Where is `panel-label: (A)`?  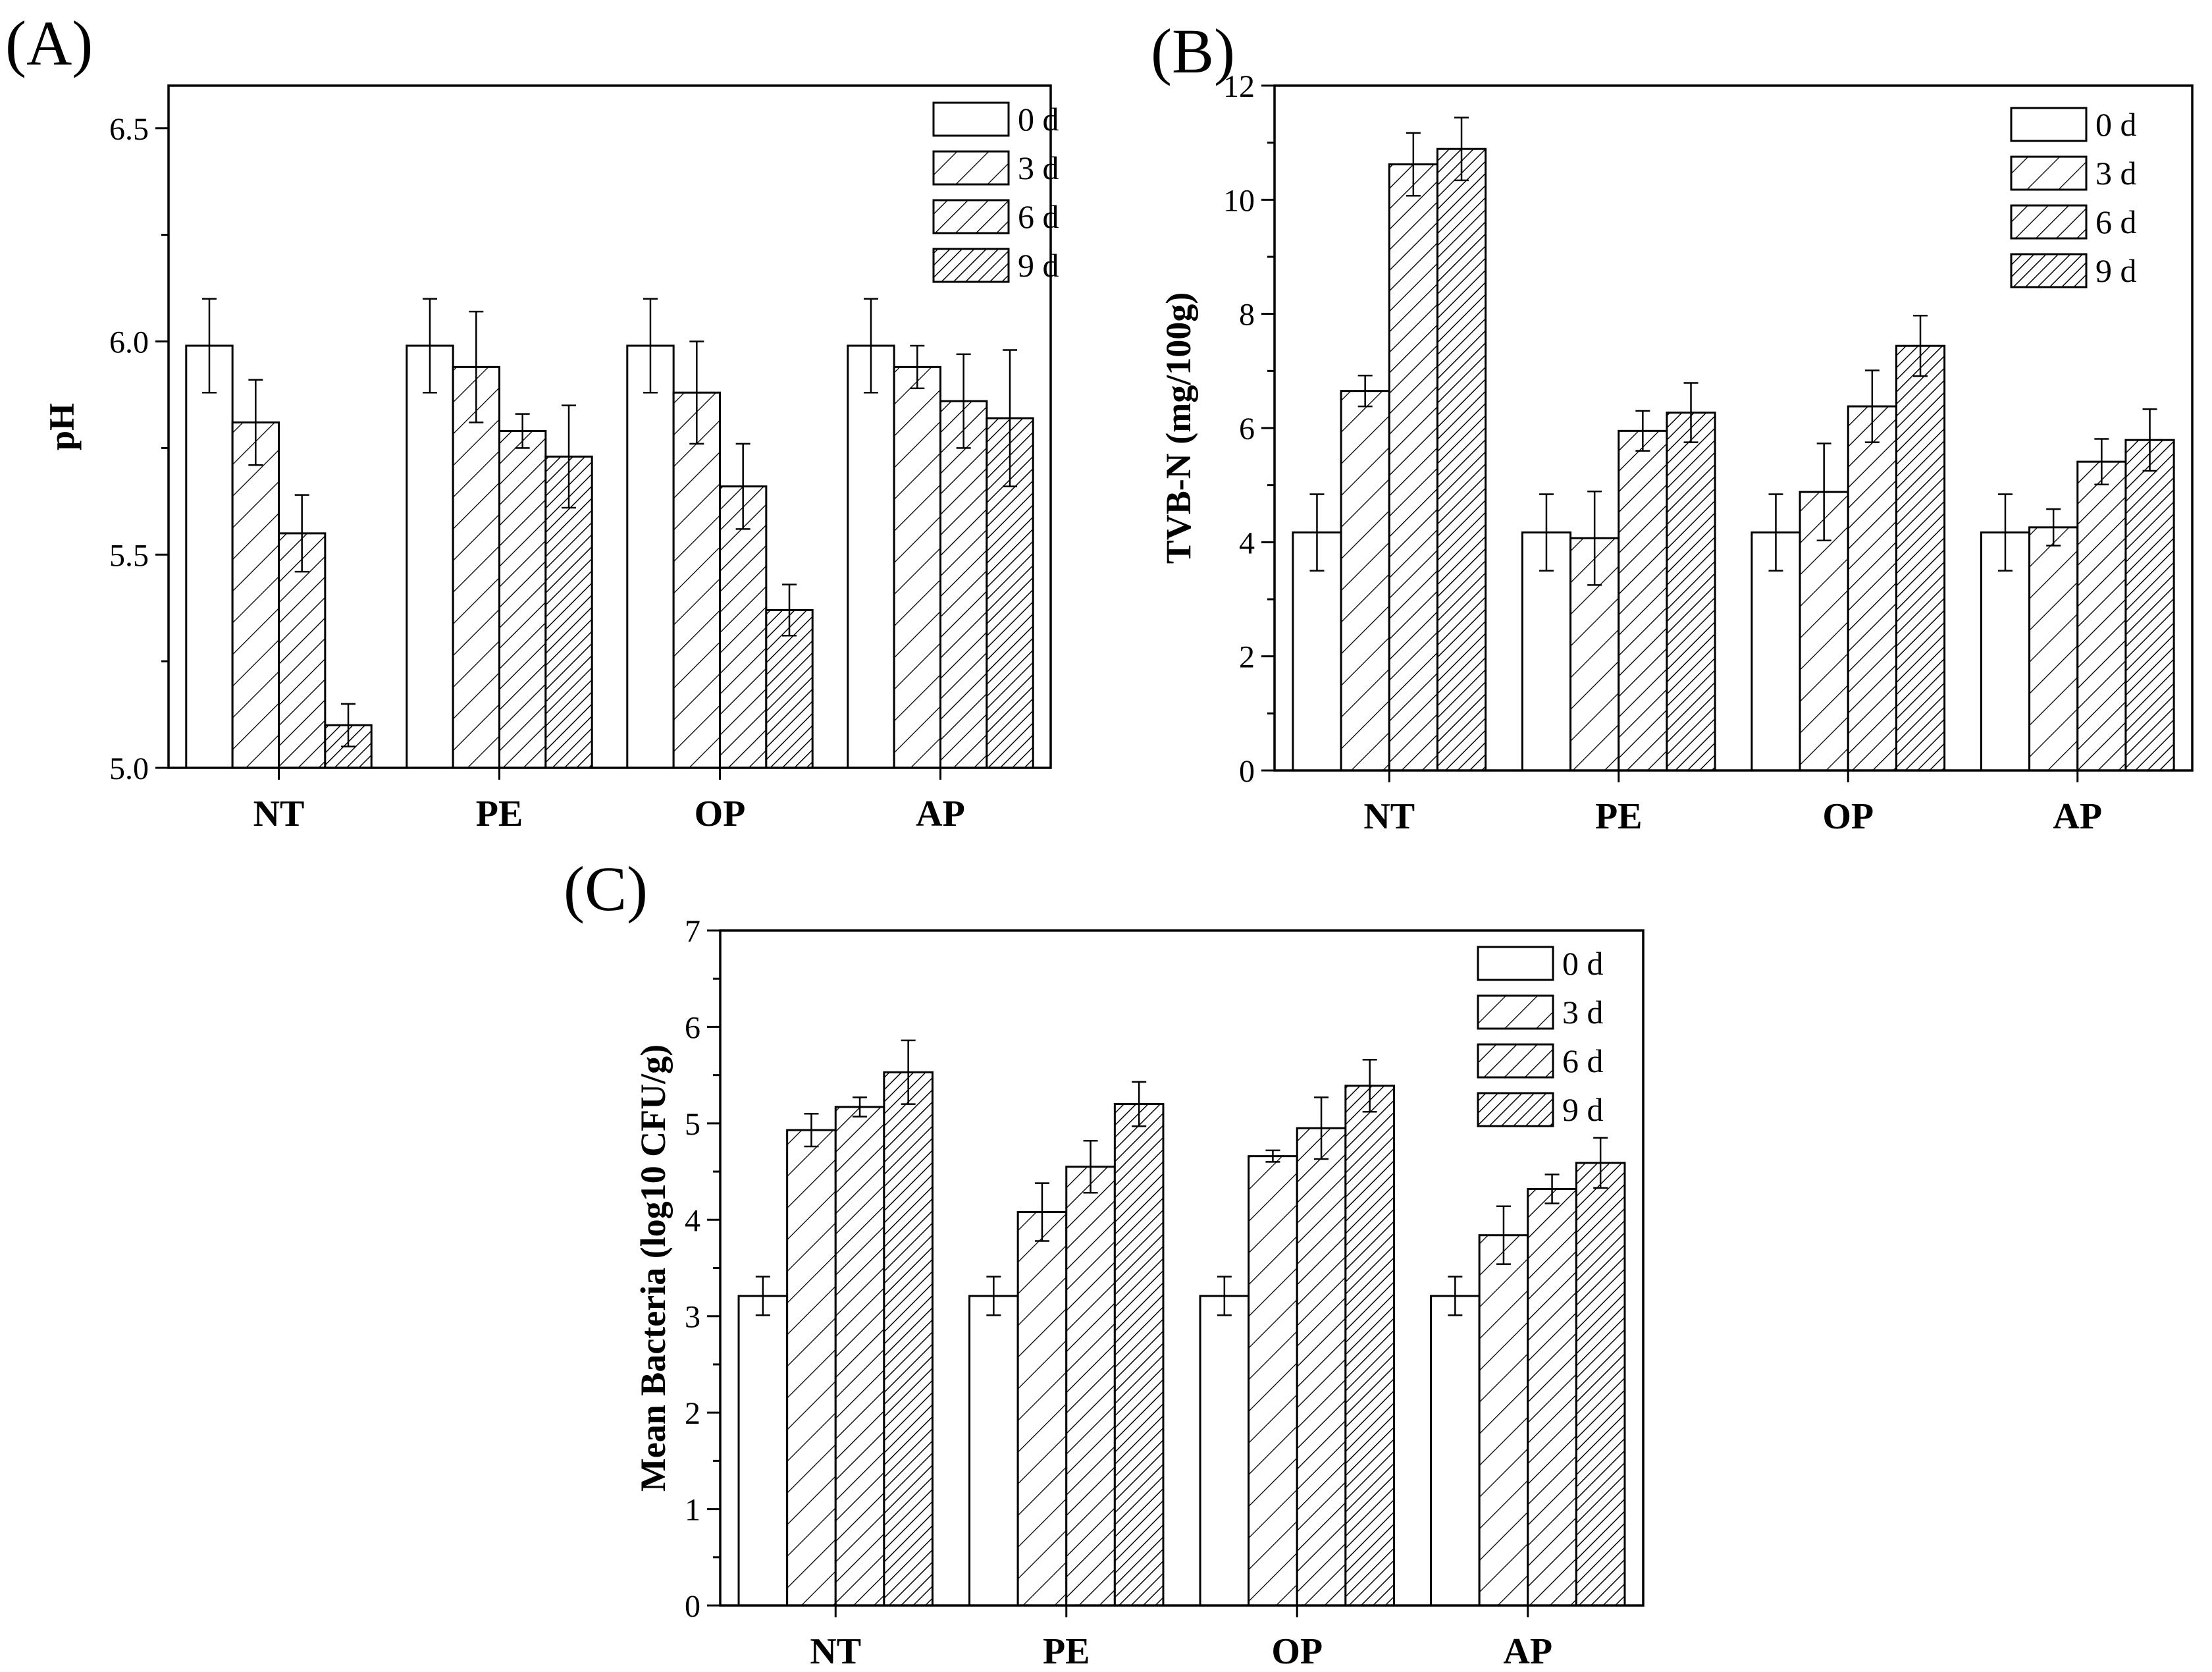 panel-label: (A) is located at coordinates (49, 43).